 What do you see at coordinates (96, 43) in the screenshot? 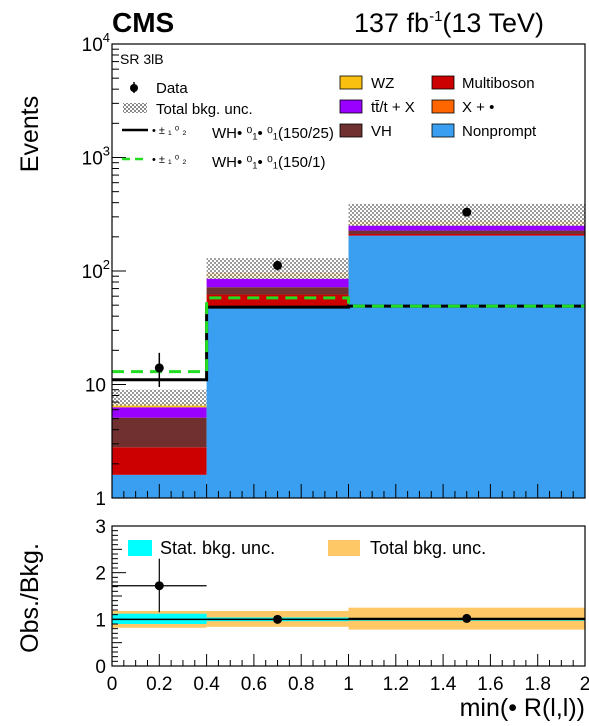
I see `y-tick-label: 10⁴` at bounding box center [96, 43].